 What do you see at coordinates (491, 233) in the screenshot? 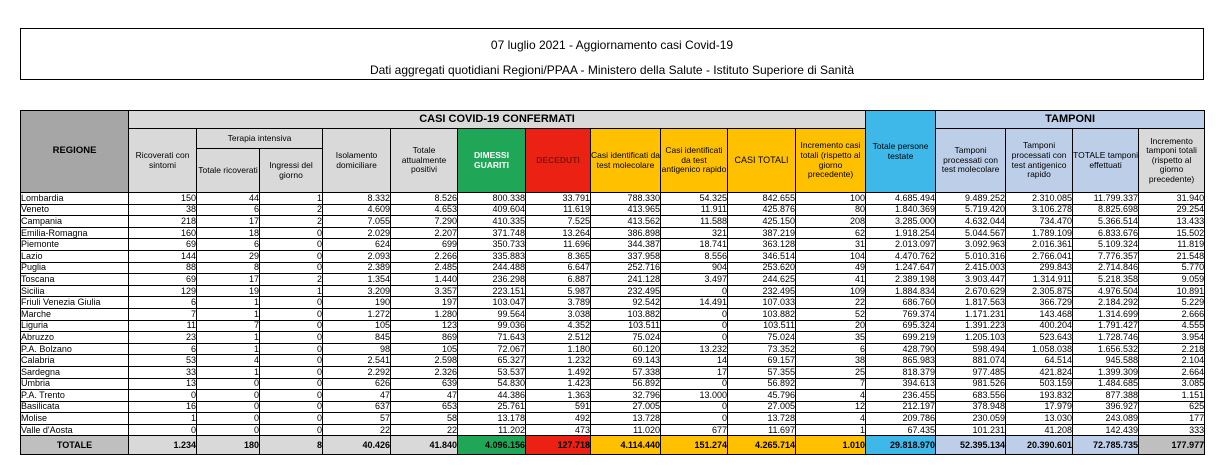
I see `data-cell: 371.748` at bounding box center [491, 233].